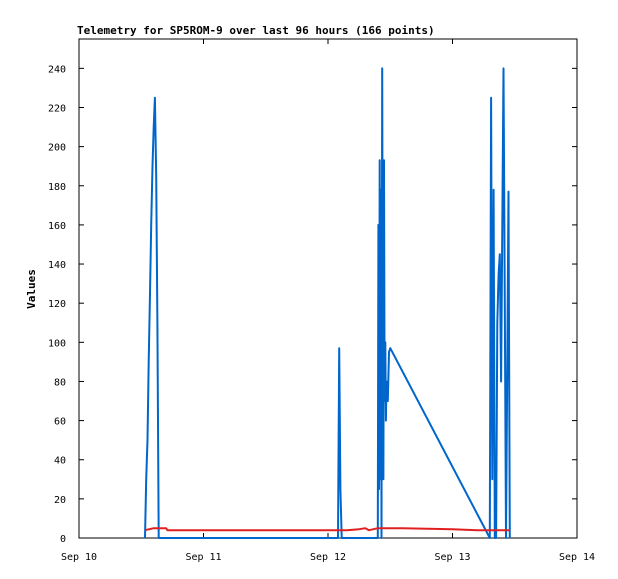 This screenshot has width=618, height=579. Describe the element at coordinates (60, 382) in the screenshot. I see `y-tick-label: 80` at that location.